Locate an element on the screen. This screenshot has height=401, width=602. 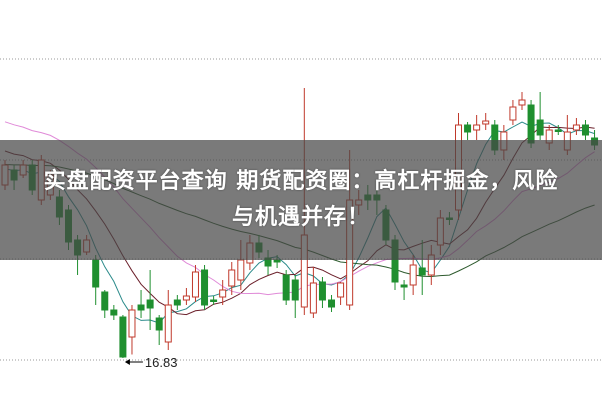
headline-line-1: 实盘配资平台查询 期货配资圈：高杠杆掘金，风险 is located at coordinates (301, 181).